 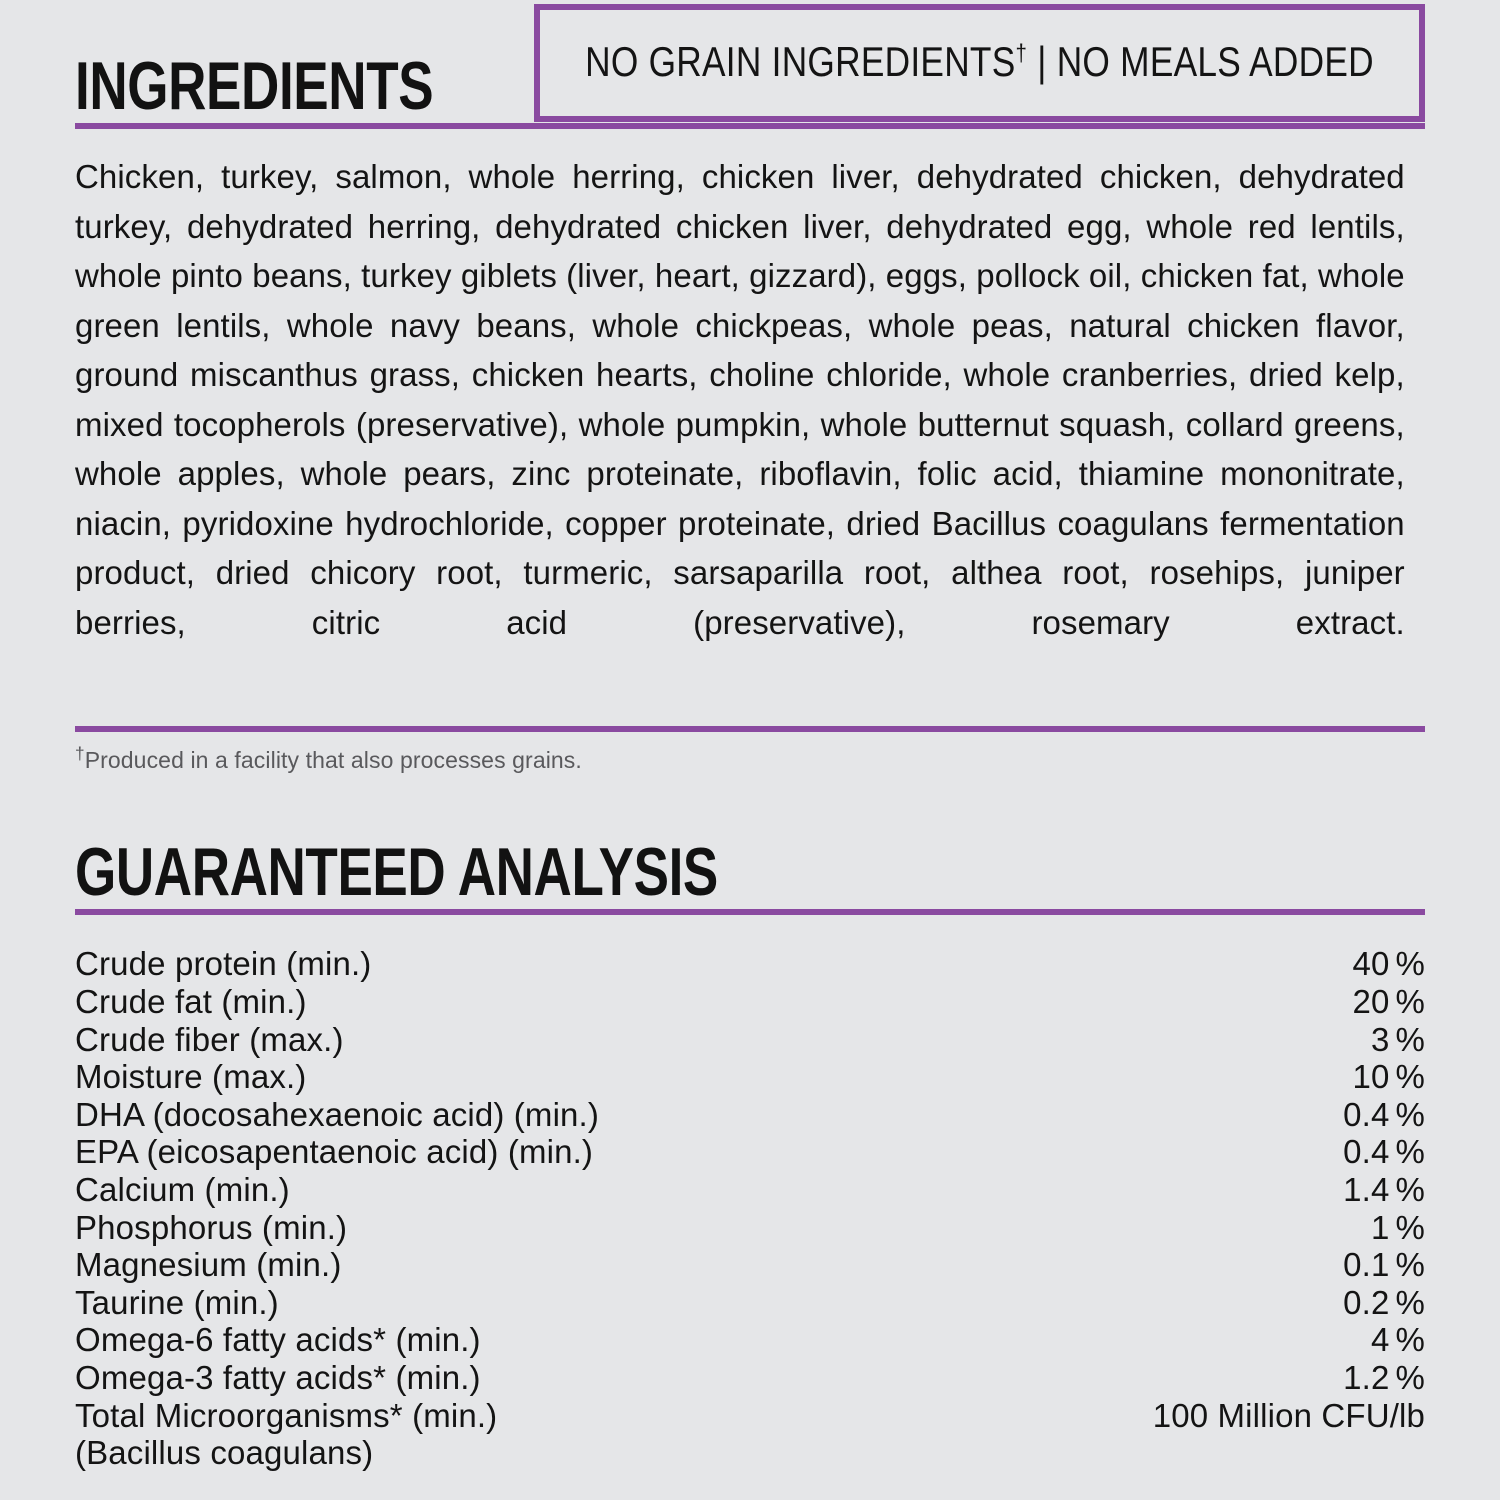 I want to click on analysis-row-label: EPA (eicosapentaenoic acid) (min.), so click(x=334, y=1152).